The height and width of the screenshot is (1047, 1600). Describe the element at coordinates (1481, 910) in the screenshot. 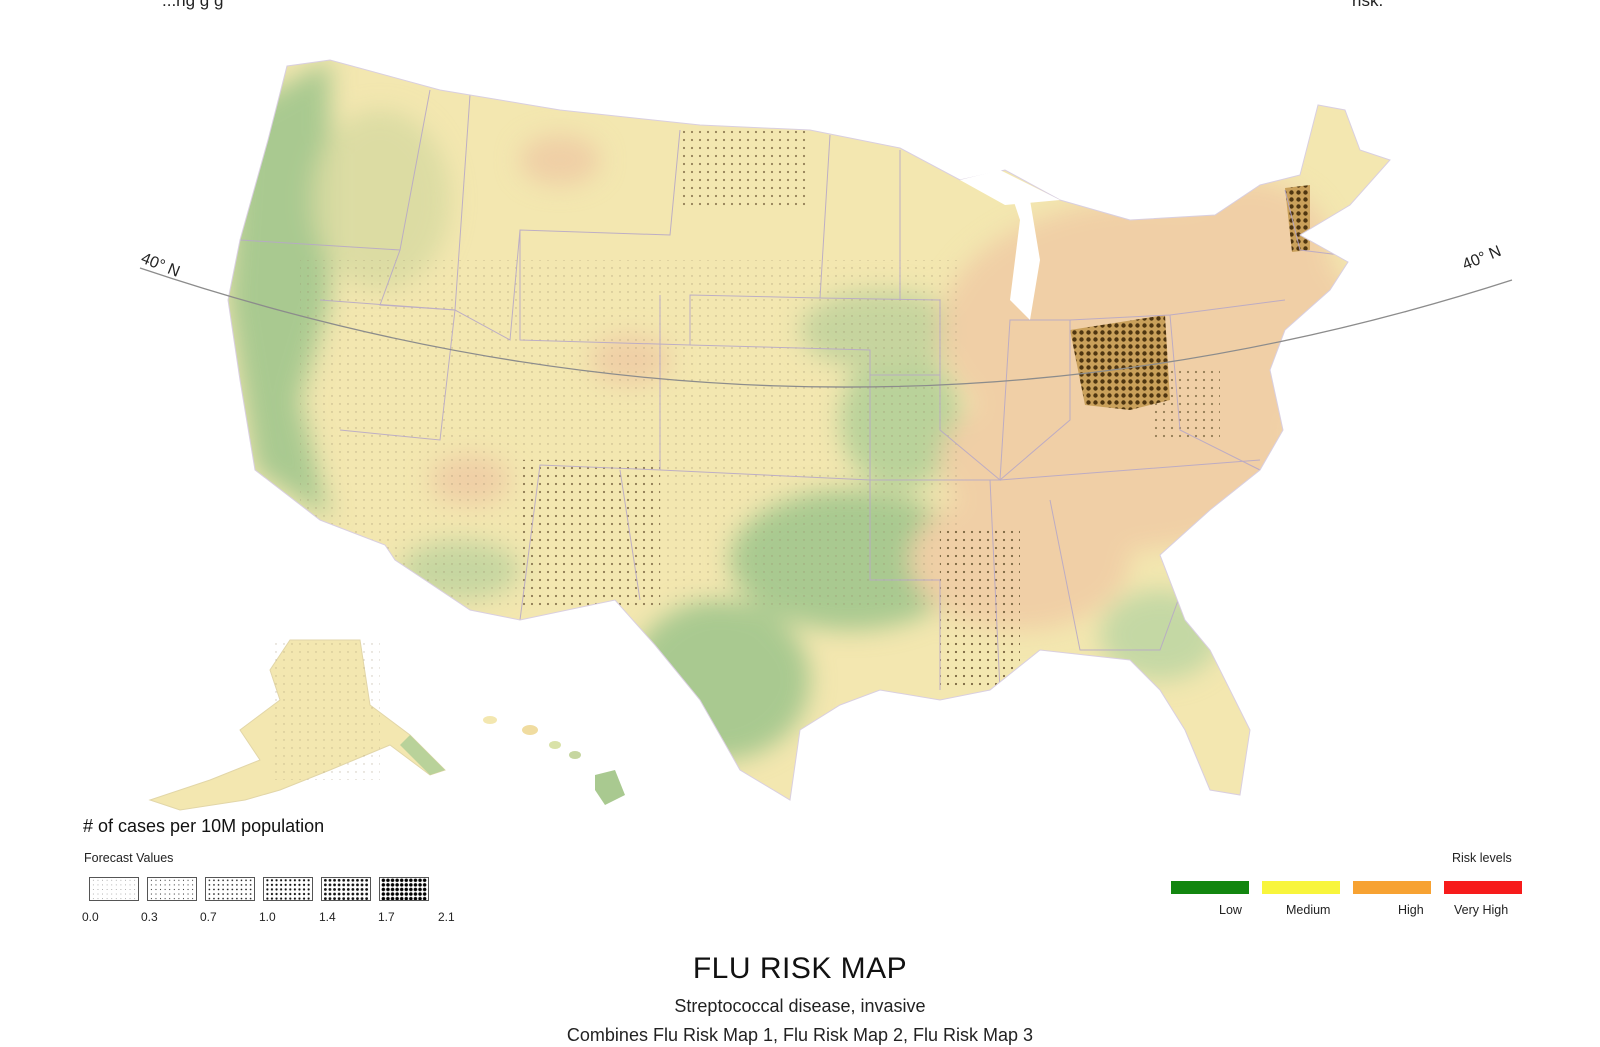

I see `risk-label-very-high: Very High` at that location.